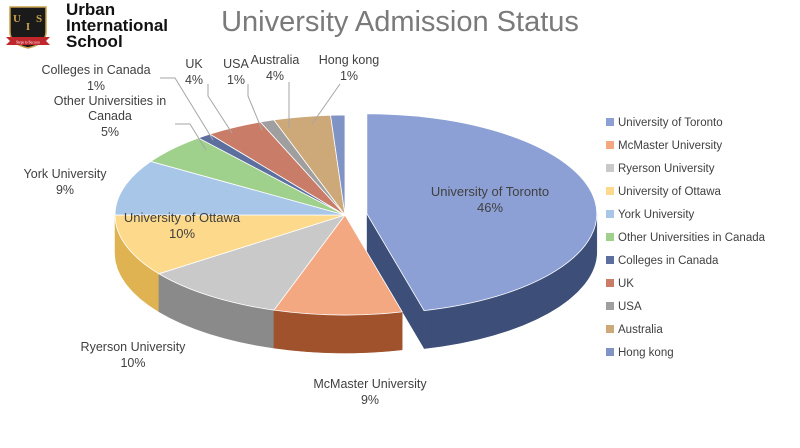 The width and height of the screenshot is (800, 448). Describe the element at coordinates (194, 64) in the screenshot. I see `data-label-name: UK` at that location.